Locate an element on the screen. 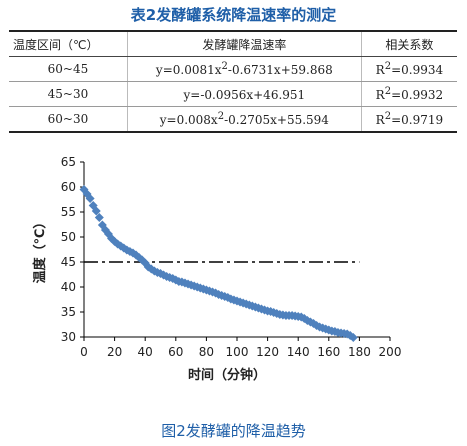  table-row: 45~30 y=-0.0956x+46.951 R2=0.9932 is located at coordinates (233, 94).